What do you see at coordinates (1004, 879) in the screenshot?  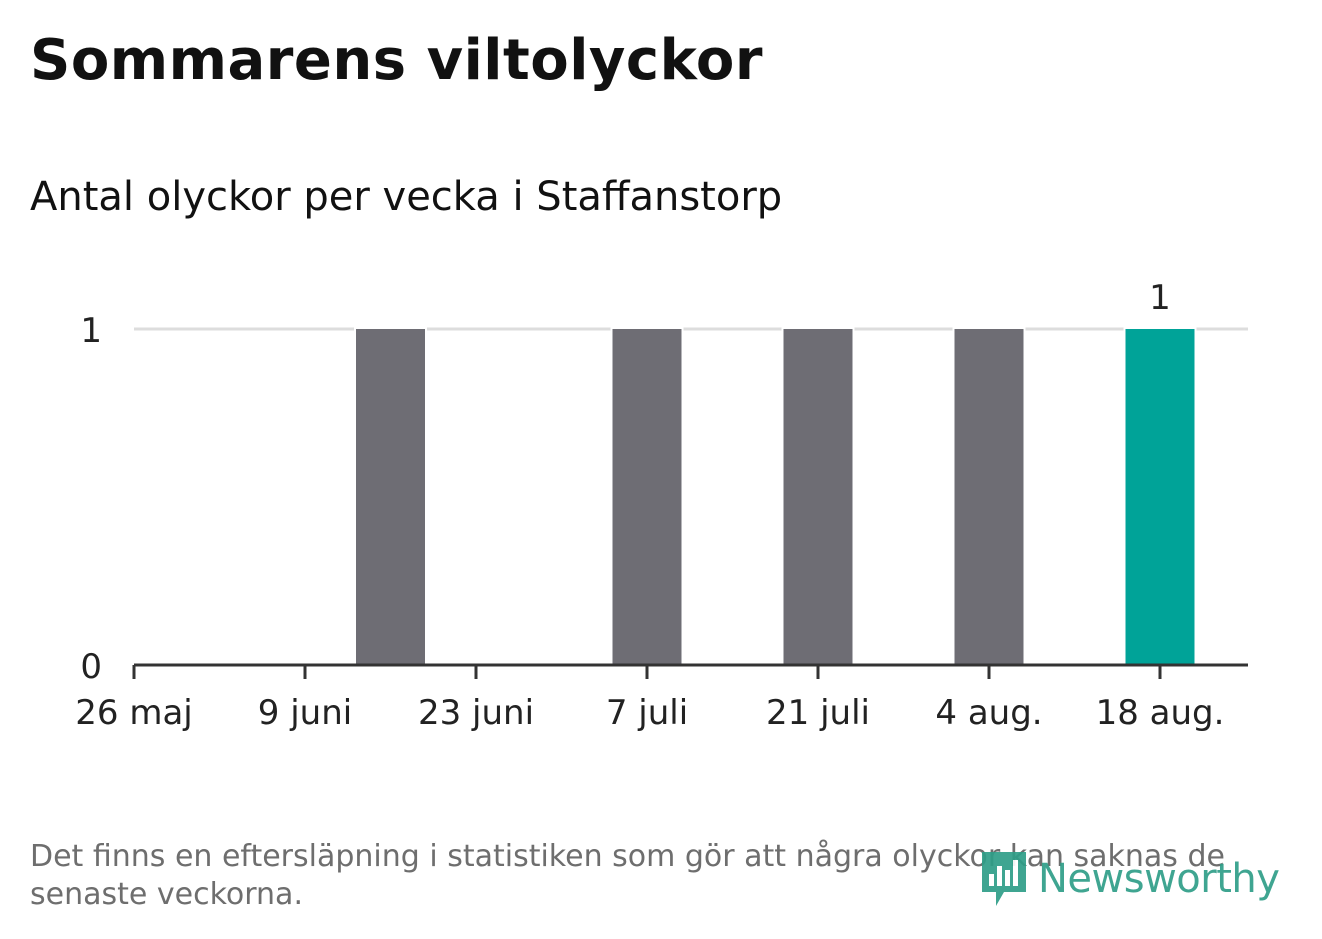 I see `bar-chart-speech-bubble-icon` at bounding box center [1004, 879].